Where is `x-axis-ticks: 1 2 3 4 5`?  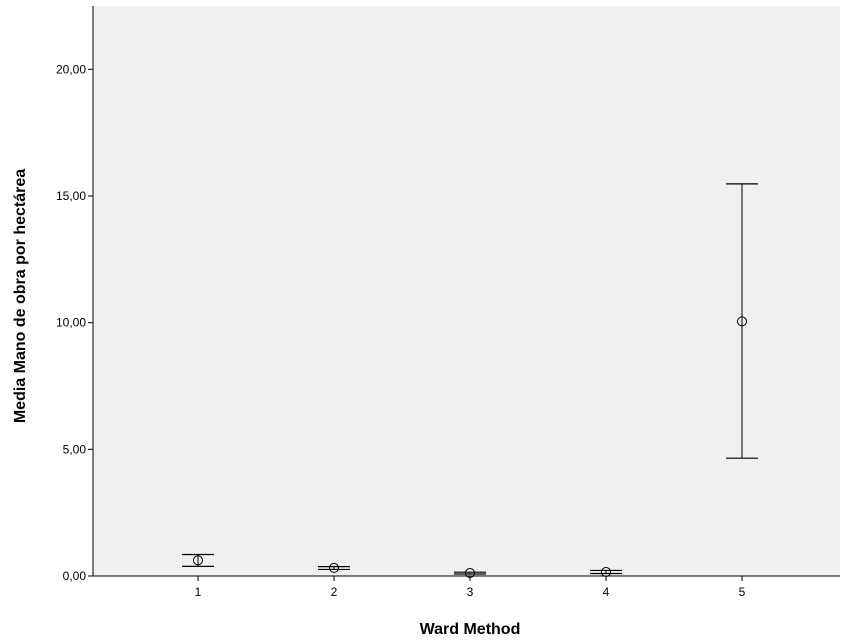
x-axis-ticks: 1 2 3 4 5 is located at coordinates (470, 587).